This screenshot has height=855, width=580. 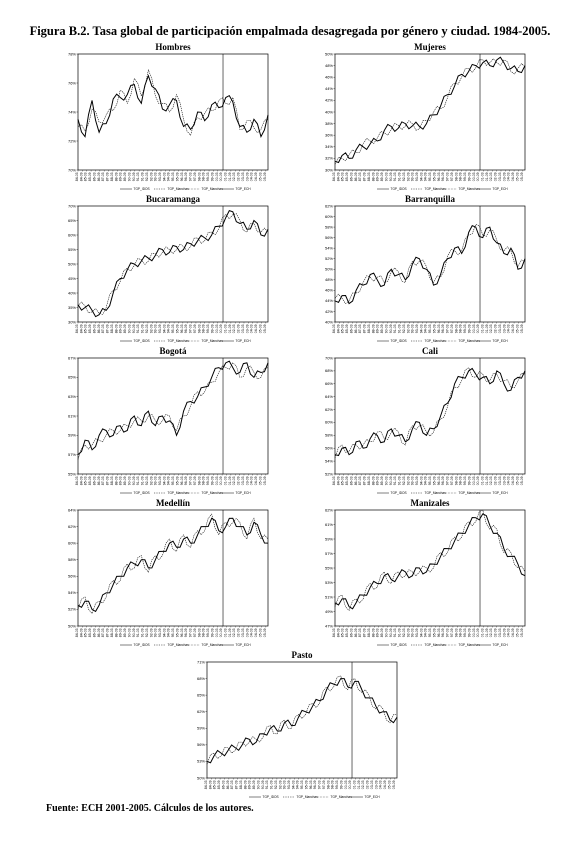 What do you see at coordinates (226, 328) in the screenshot?
I see `x-tick-label: 01-03` at bounding box center [226, 328].